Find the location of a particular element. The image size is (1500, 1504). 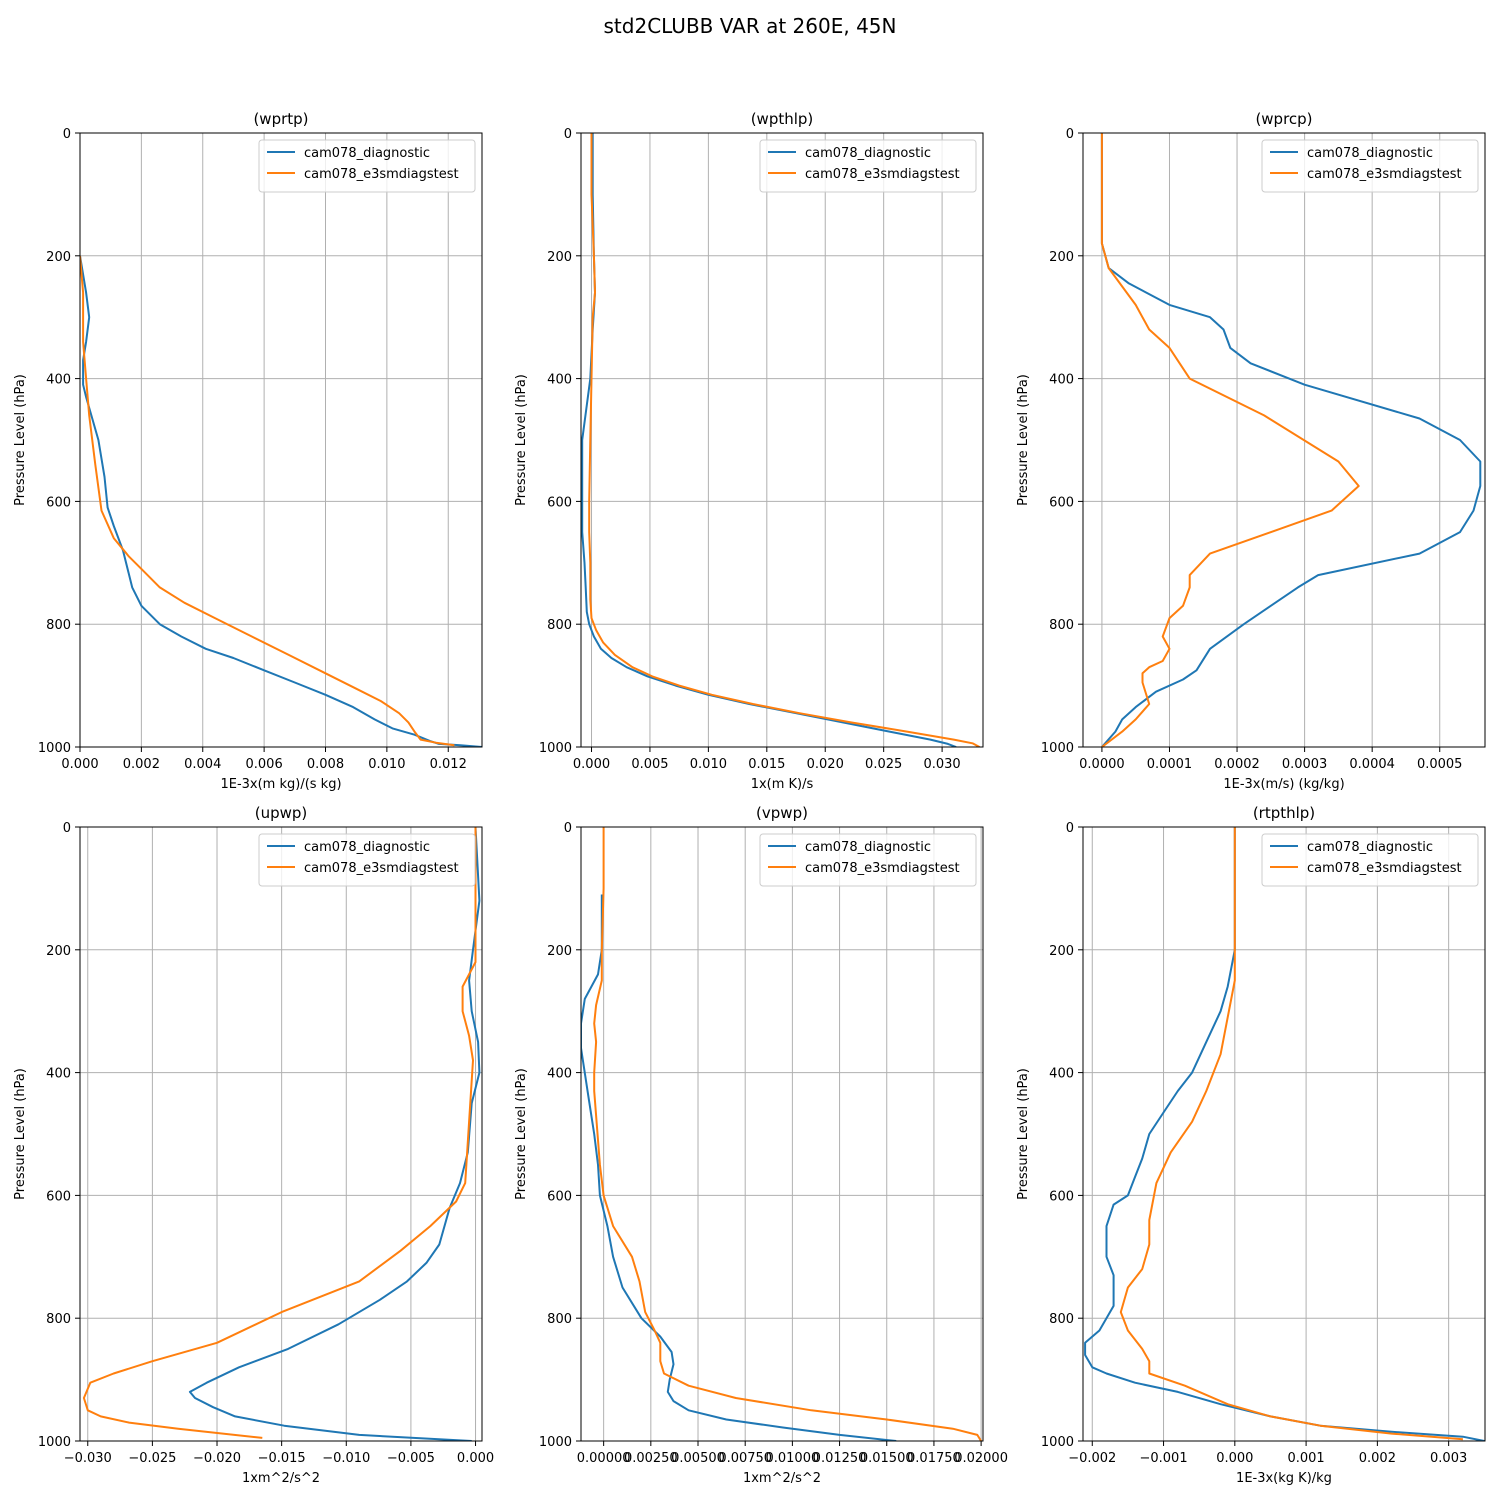

x-tick-label: −0.002 is located at coordinates (1092, 1458).